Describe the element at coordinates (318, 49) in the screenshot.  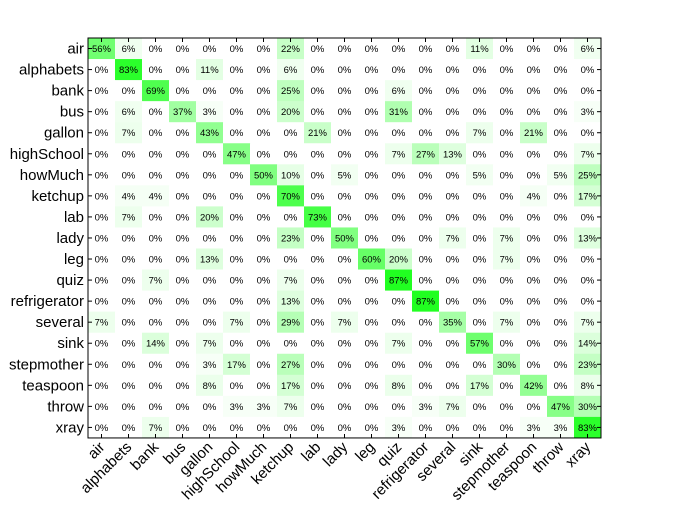
I see `cell-air-lab` at that location.